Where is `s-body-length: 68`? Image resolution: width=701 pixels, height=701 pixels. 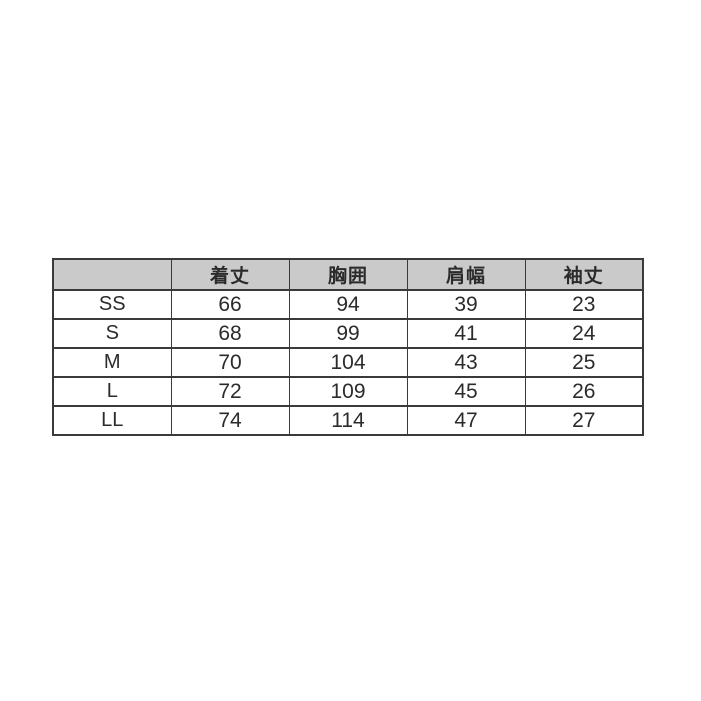
s-body-length: 68 is located at coordinates (230, 333).